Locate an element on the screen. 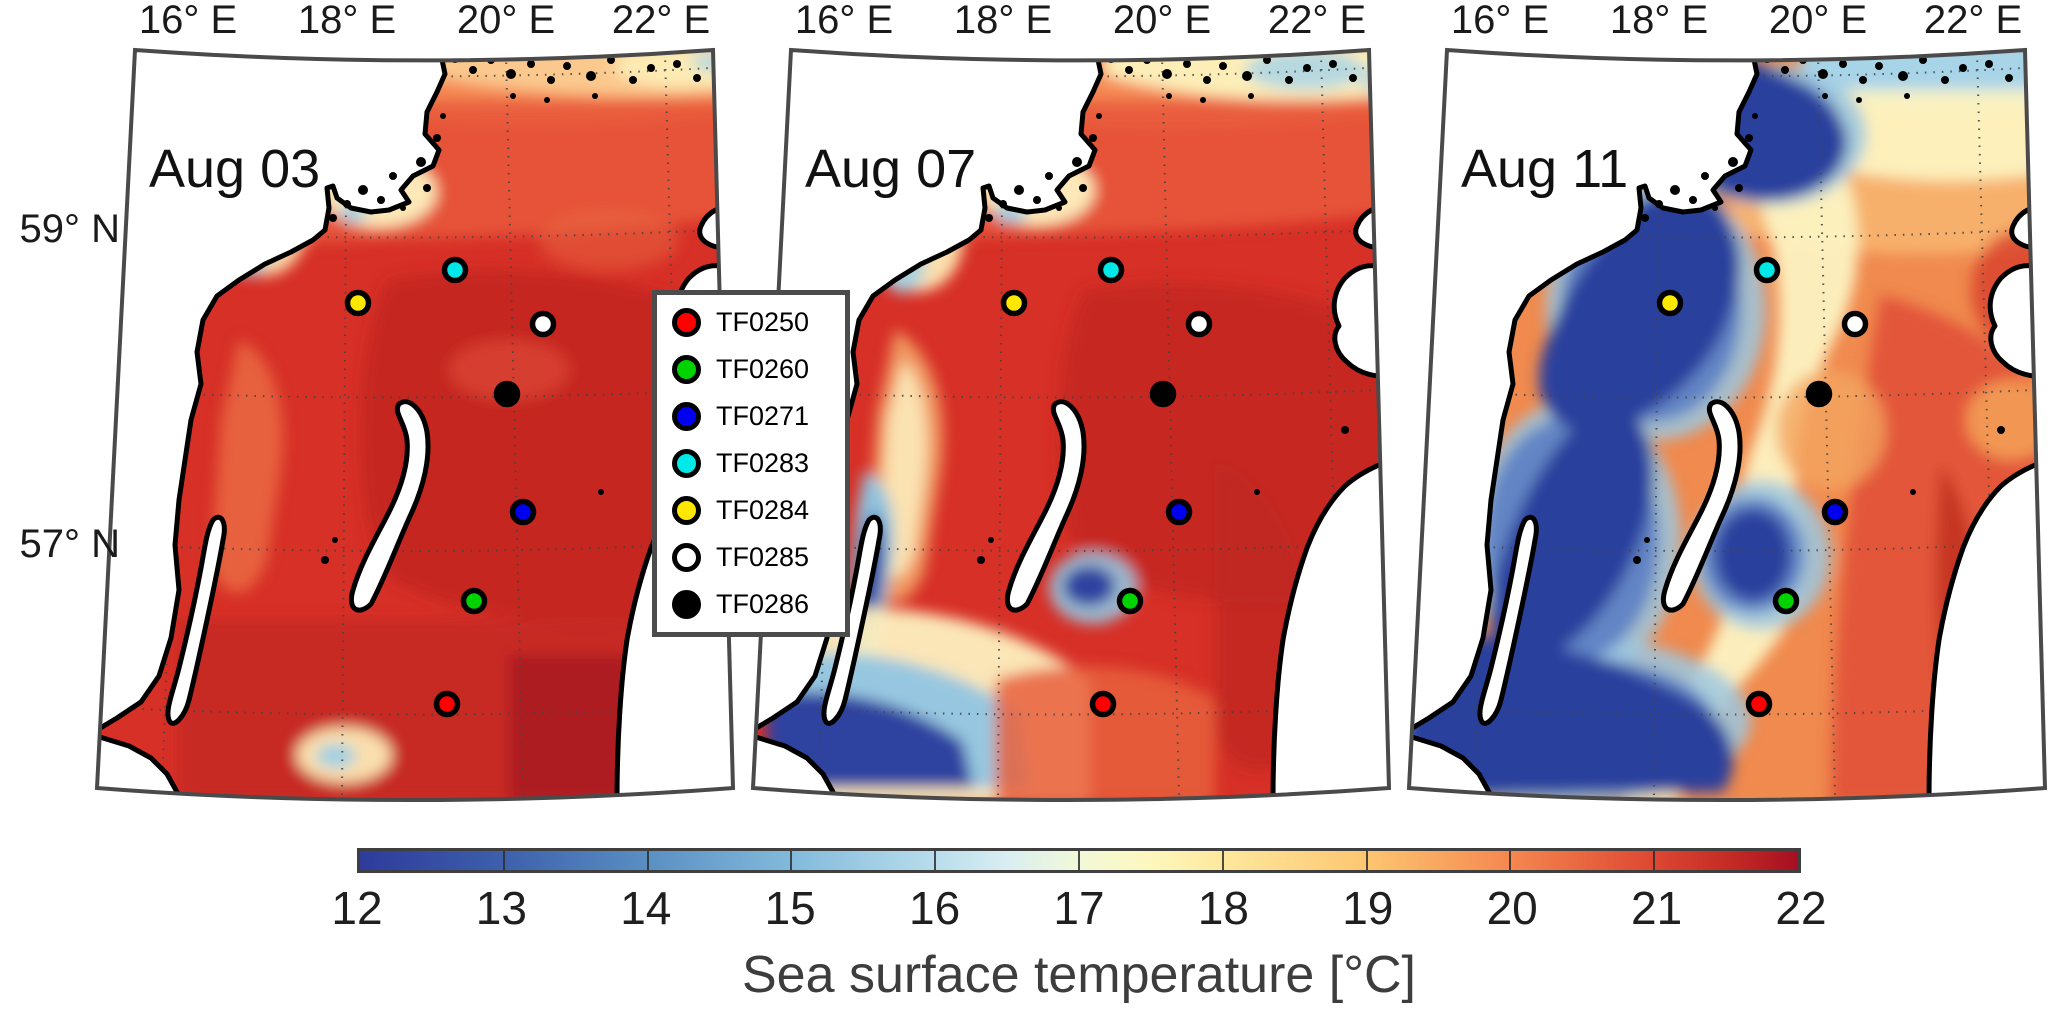  legend-marker-TF0250 is located at coordinates (686, 322).